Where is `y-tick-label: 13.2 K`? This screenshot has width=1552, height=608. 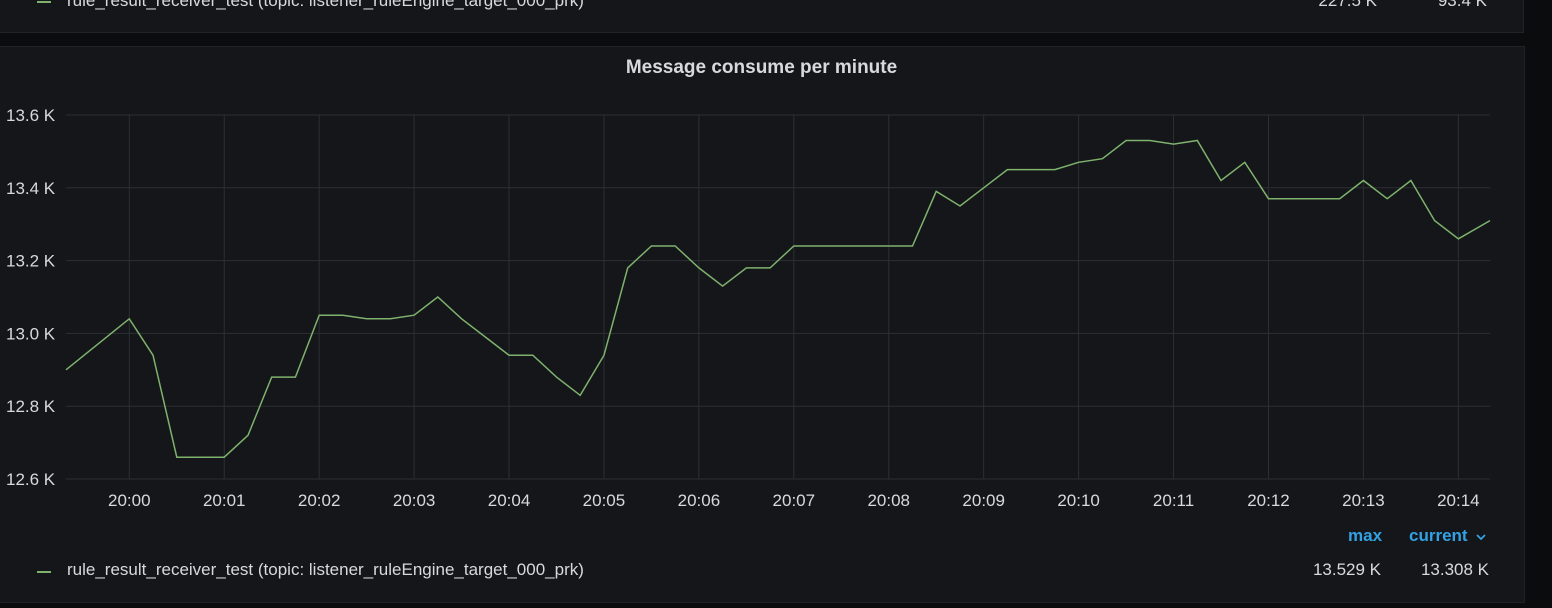
y-tick-label: 13.2 K is located at coordinates (31, 261).